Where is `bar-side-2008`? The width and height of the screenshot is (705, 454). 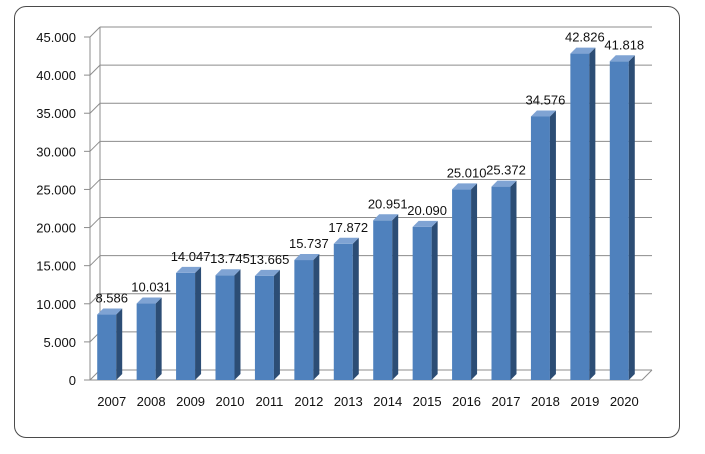 bar-side-2008 is located at coordinates (158, 338).